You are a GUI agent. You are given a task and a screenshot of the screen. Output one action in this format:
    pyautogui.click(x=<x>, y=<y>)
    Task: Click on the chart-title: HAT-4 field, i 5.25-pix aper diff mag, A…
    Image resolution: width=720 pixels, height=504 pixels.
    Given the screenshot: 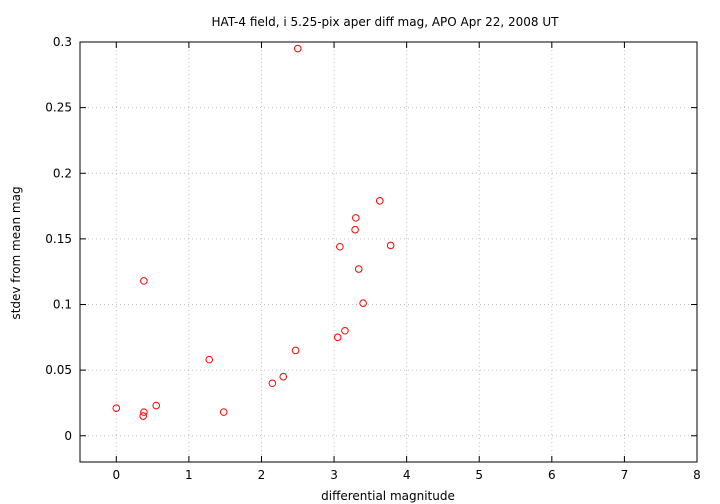 What is the action you would take?
    pyautogui.click(x=386, y=22)
    